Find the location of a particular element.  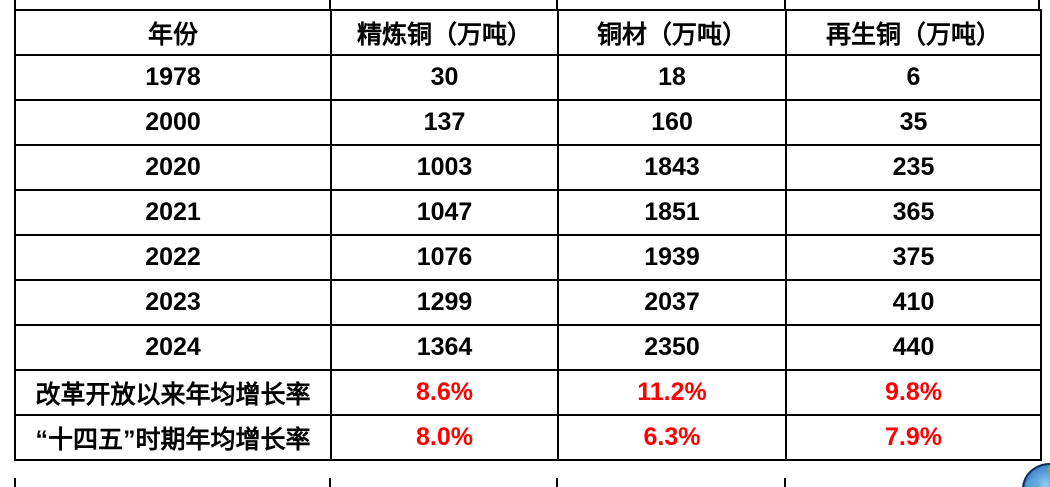

value-cell: 35 is located at coordinates (913, 122).